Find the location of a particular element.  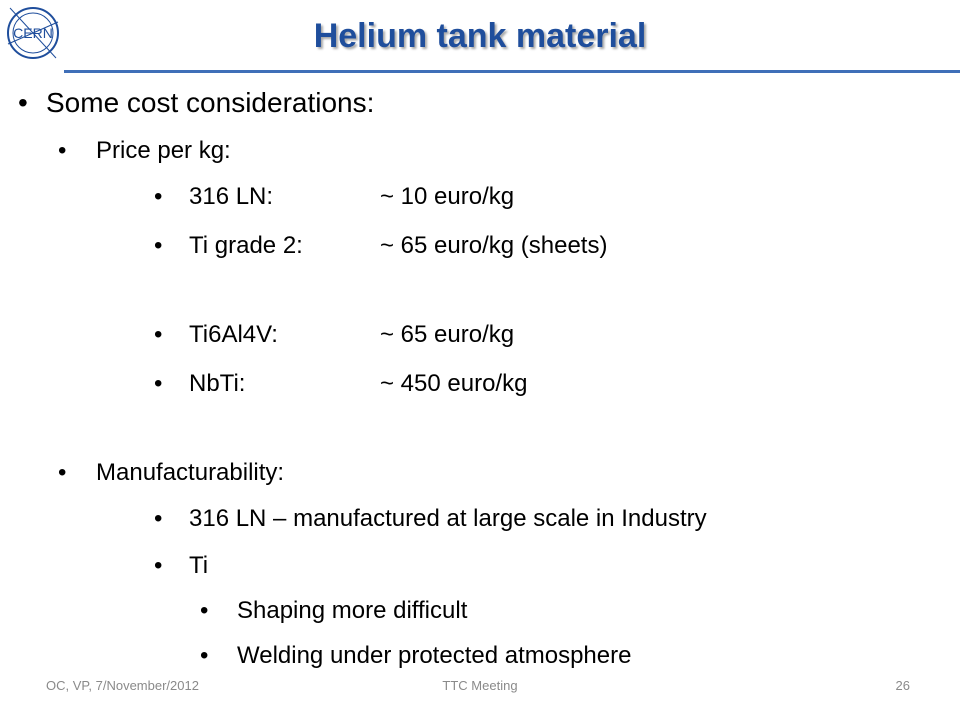

bullet-text: Price per kg: is located at coordinates (163, 150).